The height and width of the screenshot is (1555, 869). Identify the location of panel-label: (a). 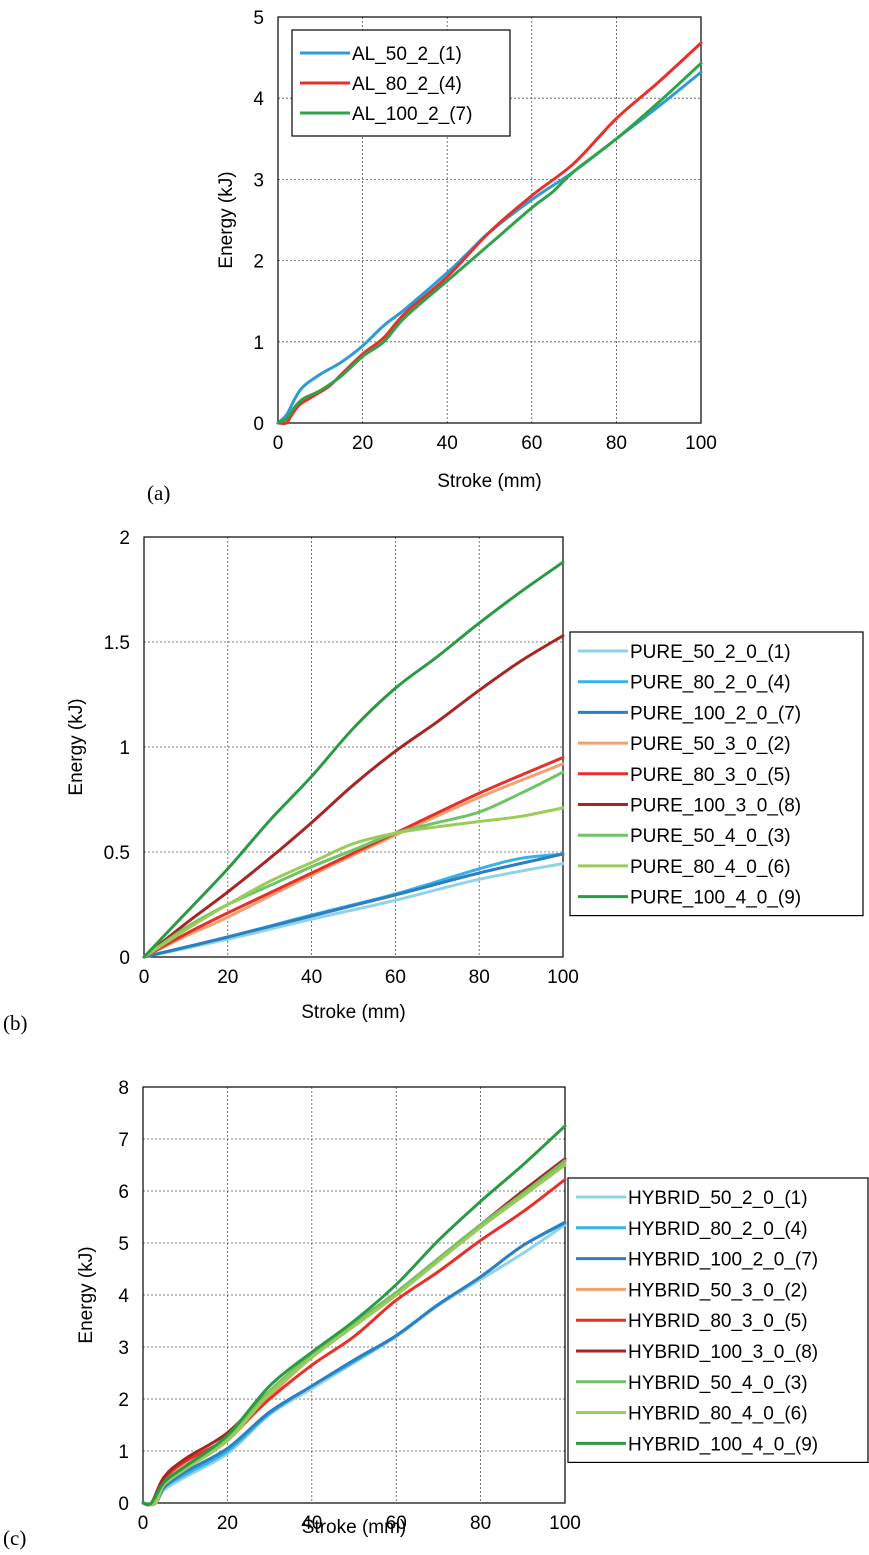
(158, 493).